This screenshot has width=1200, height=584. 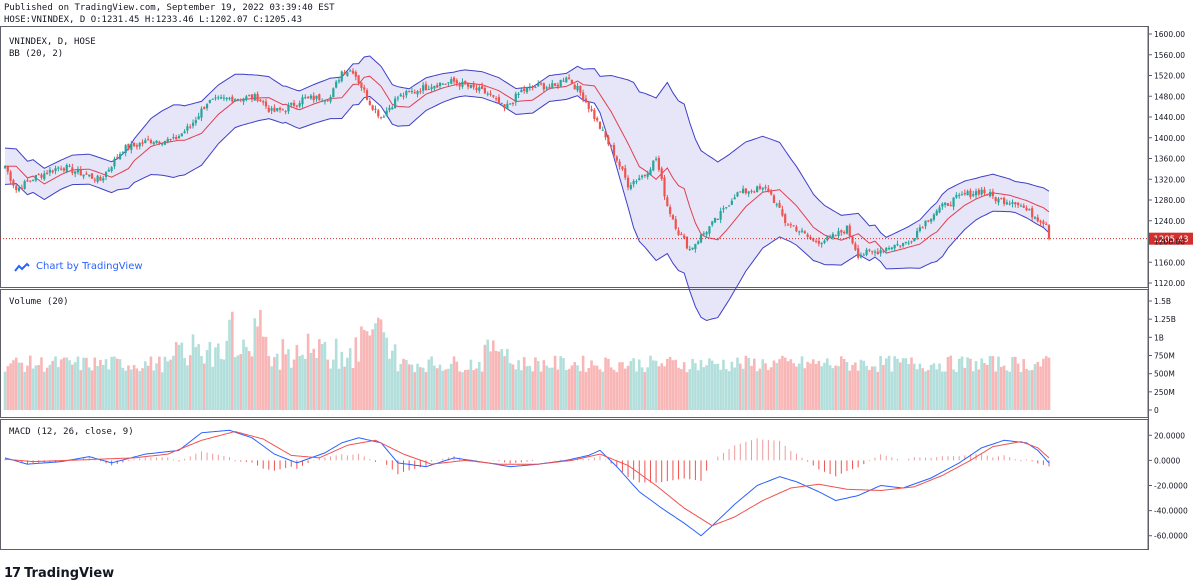 I want to click on price-tick-label: 1480.00, so click(x=1169, y=96).